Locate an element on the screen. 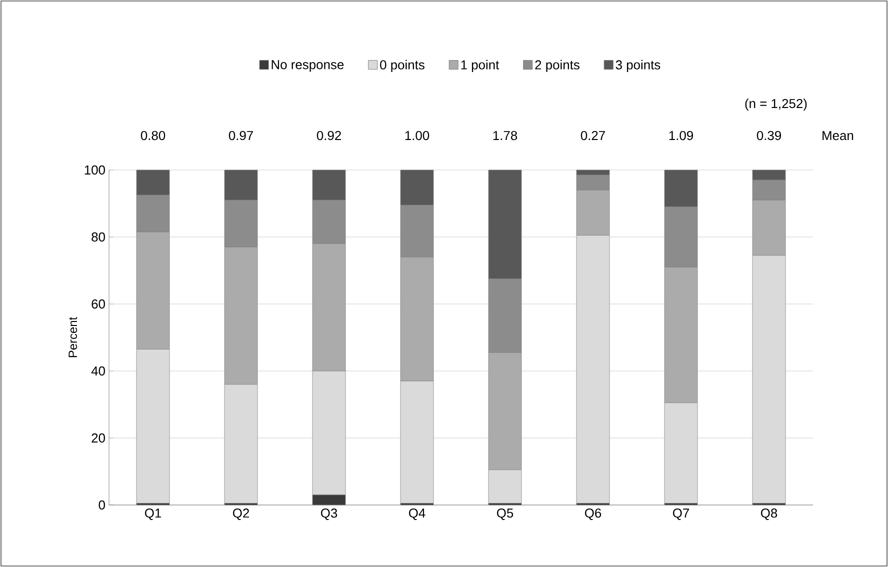  text: 0.92 is located at coordinates (328, 135).